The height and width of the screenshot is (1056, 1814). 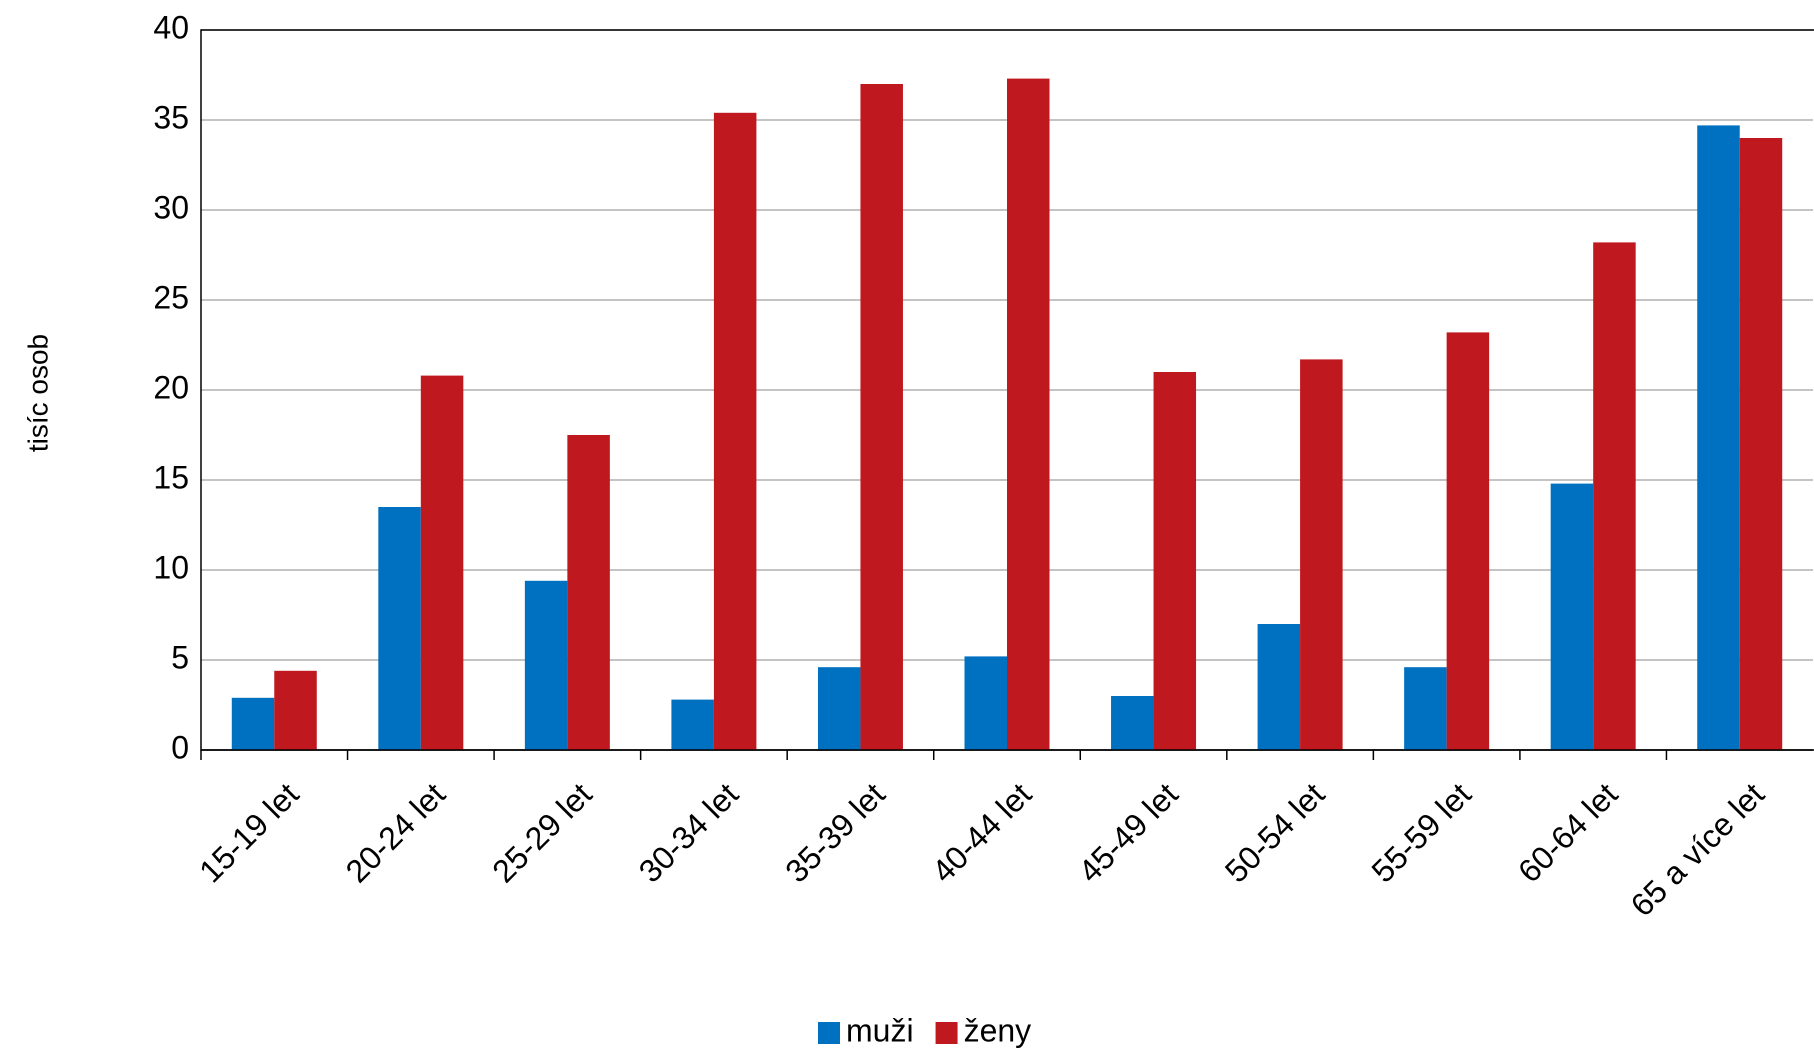 I want to click on x-tick-label: 45-49 let, so click(x=1128, y=833).